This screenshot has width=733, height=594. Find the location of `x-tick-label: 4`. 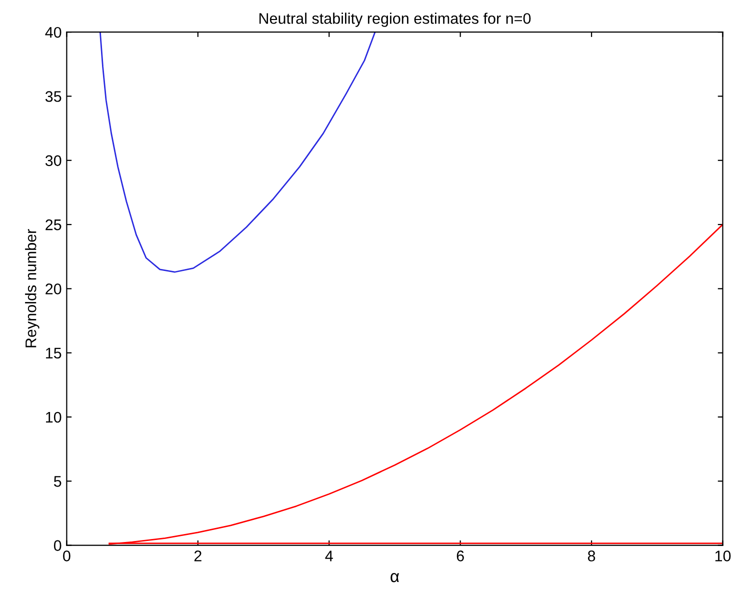

x-tick-label: 4 is located at coordinates (329, 556).